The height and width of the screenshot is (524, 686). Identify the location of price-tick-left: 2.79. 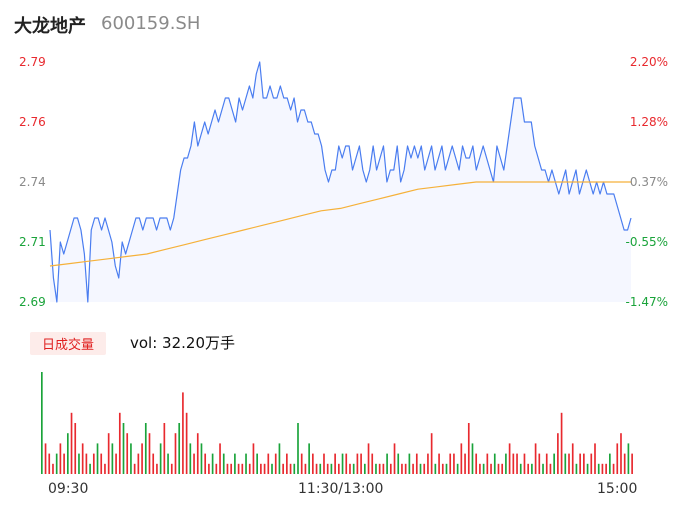
(32, 62).